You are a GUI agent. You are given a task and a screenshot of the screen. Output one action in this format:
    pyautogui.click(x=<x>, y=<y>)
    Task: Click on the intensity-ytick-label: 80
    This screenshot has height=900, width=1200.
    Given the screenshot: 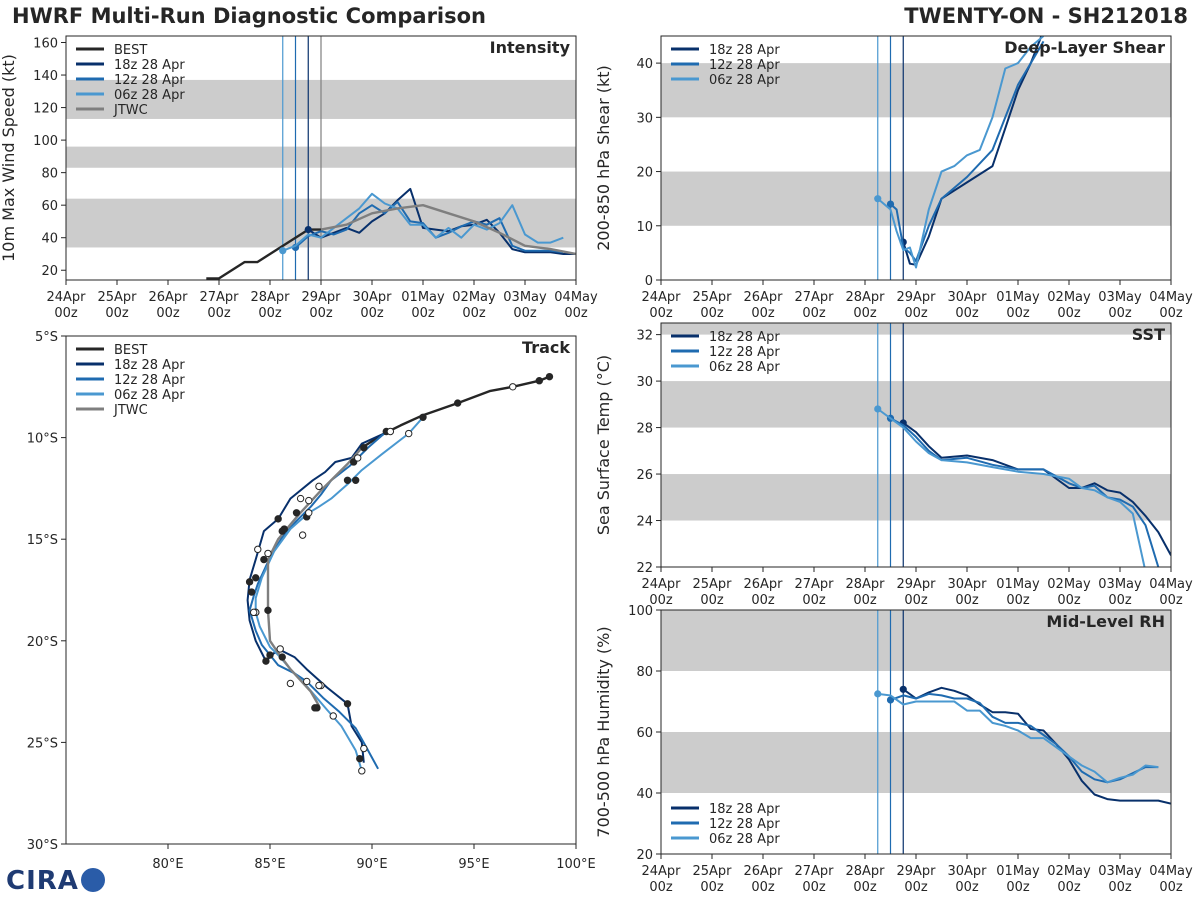 What is the action you would take?
    pyautogui.click(x=49, y=174)
    